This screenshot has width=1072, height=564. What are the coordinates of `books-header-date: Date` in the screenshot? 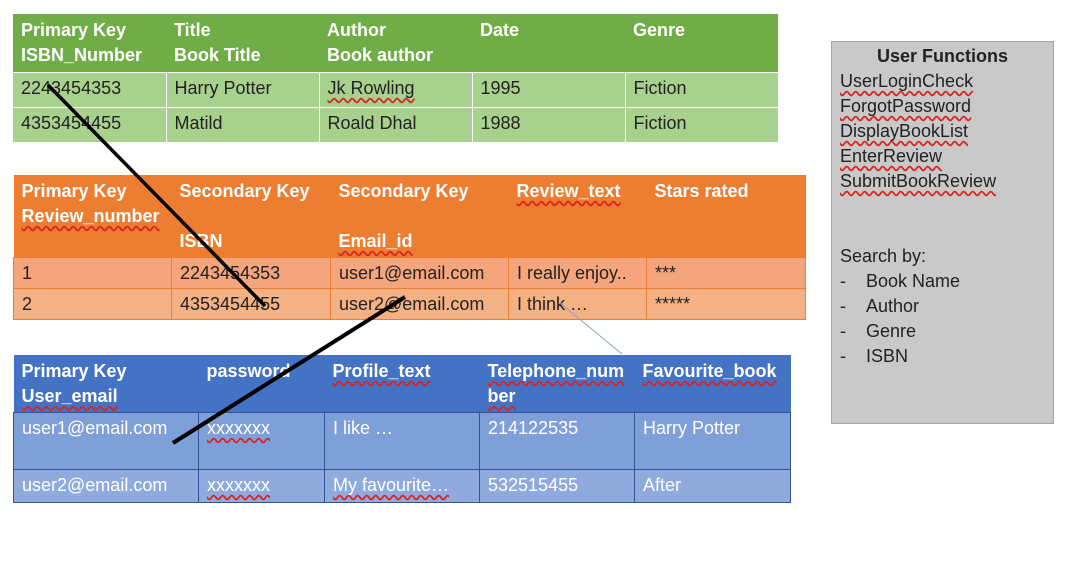 It's located at (548, 43).